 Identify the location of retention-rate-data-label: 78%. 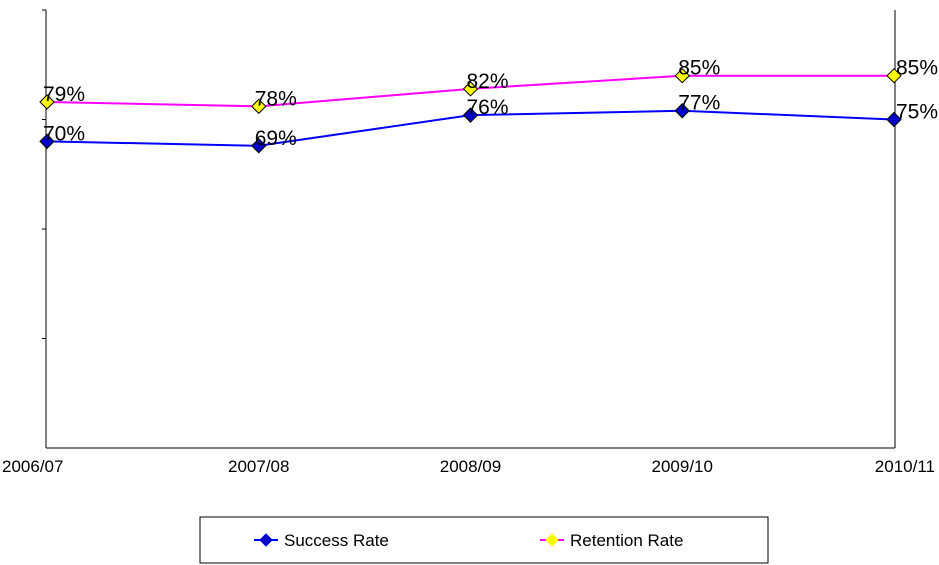
(276, 98).